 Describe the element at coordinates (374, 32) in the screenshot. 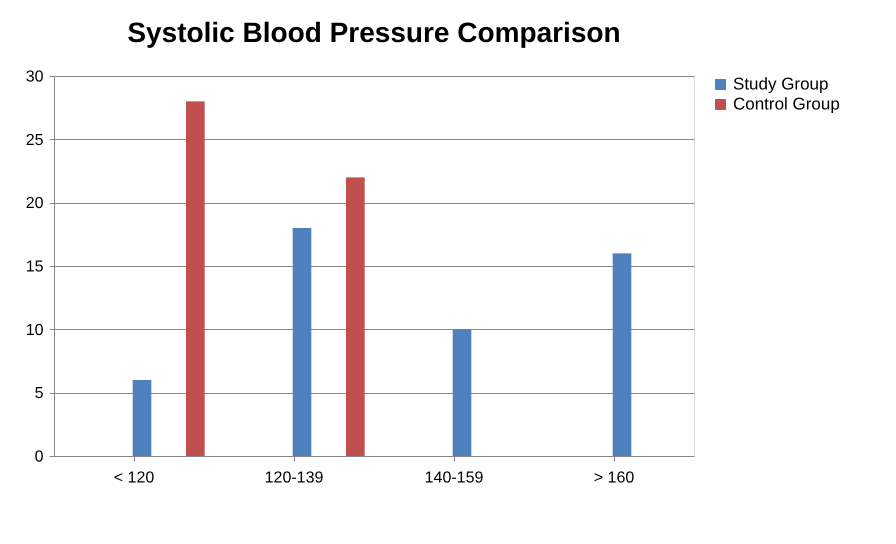

I see `chart-title: Systolic Blood Pressure Comparison` at that location.